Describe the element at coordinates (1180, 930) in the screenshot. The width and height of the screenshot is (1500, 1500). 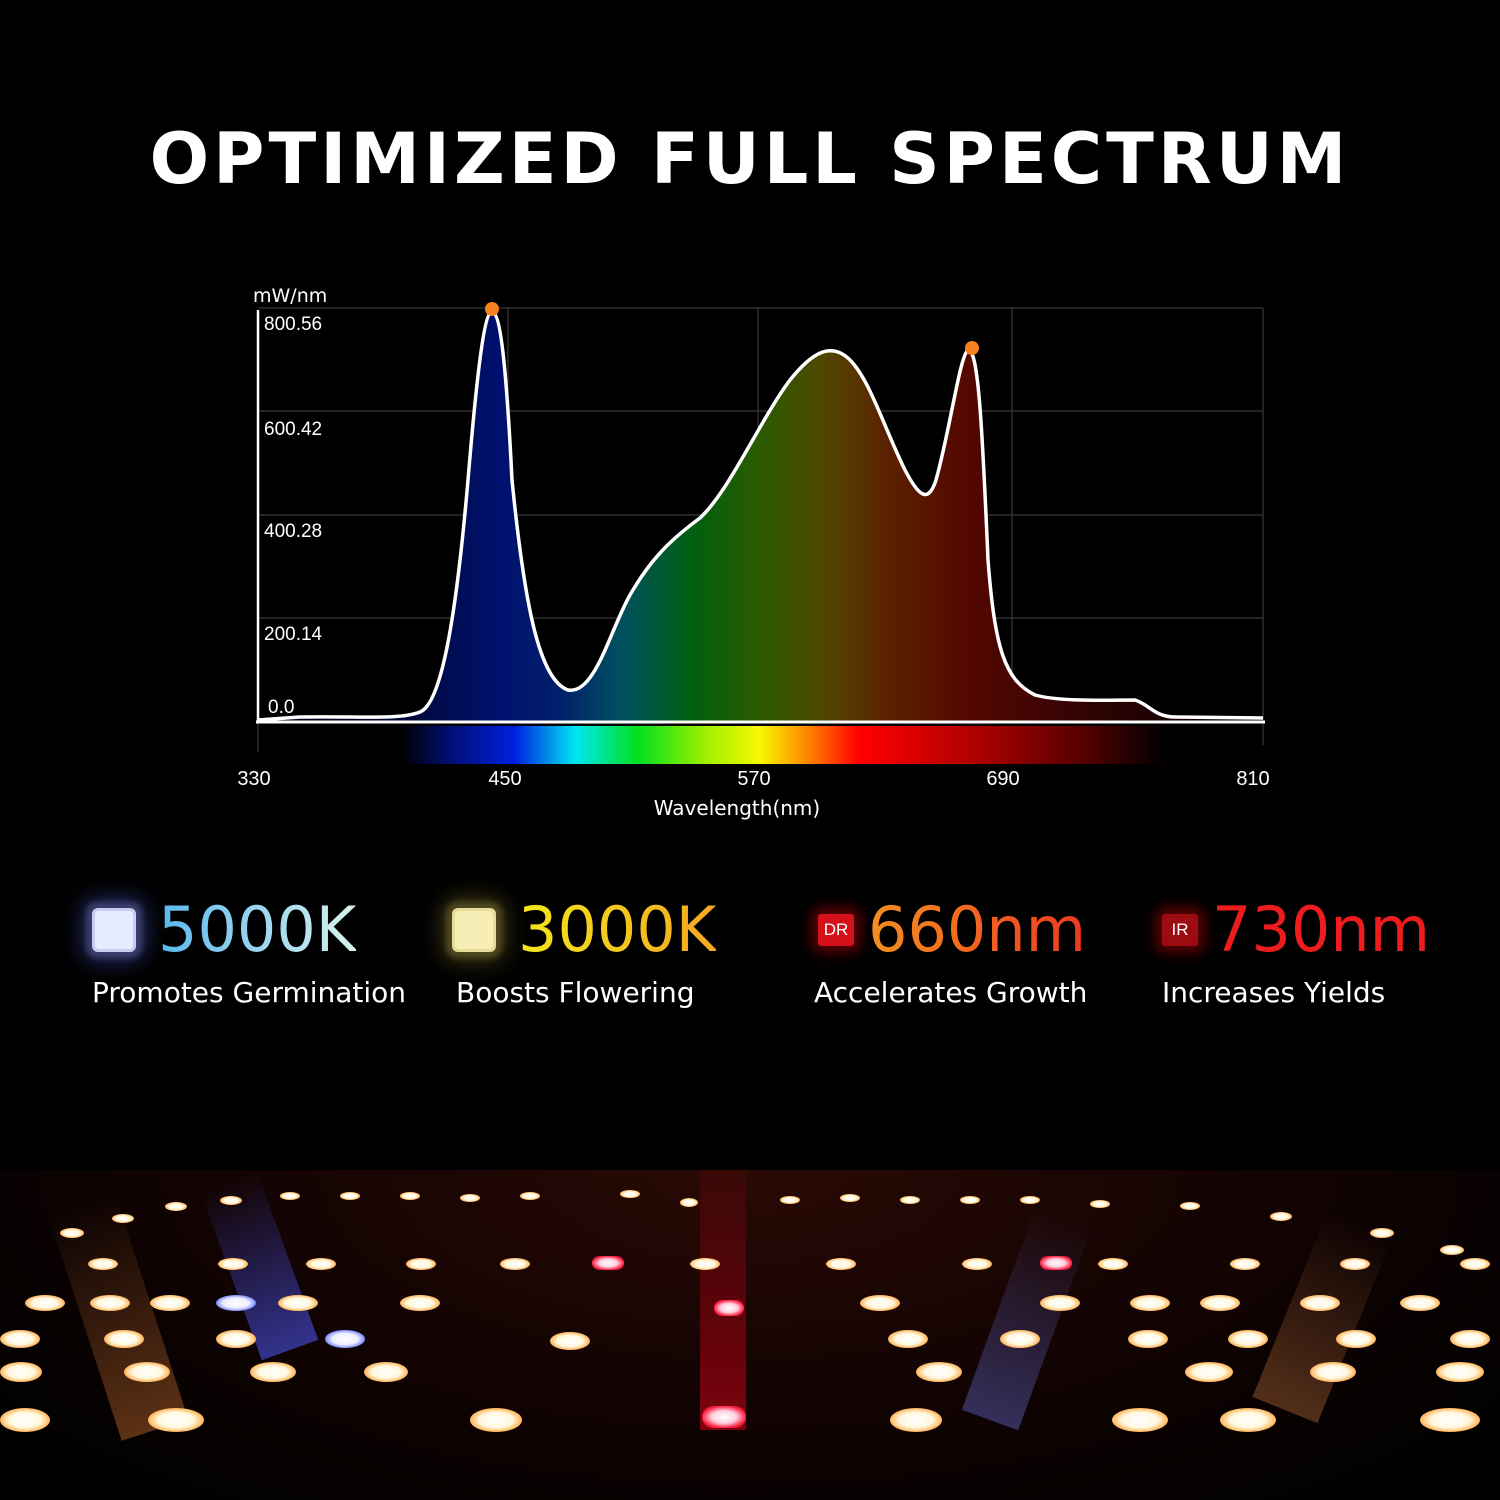
I see `ir-badge-icon: IR` at that location.